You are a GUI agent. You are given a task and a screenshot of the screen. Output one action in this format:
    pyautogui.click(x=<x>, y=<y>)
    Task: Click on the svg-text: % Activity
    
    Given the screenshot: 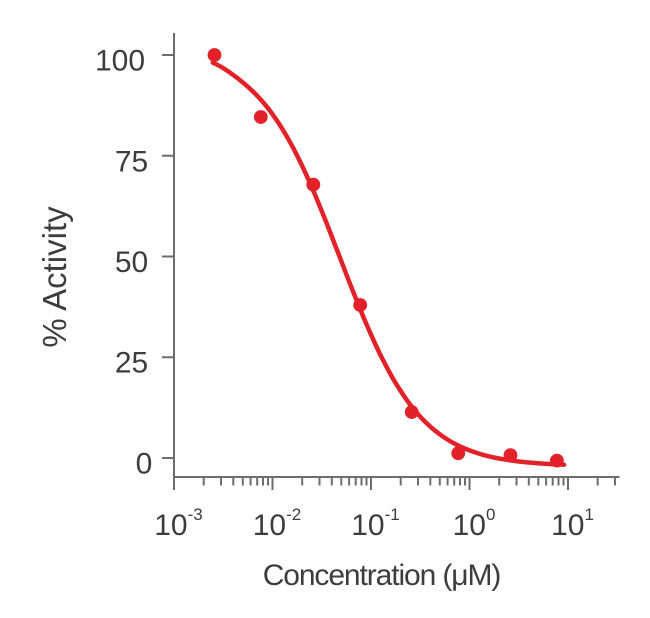 What is the action you would take?
    pyautogui.click(x=54, y=277)
    